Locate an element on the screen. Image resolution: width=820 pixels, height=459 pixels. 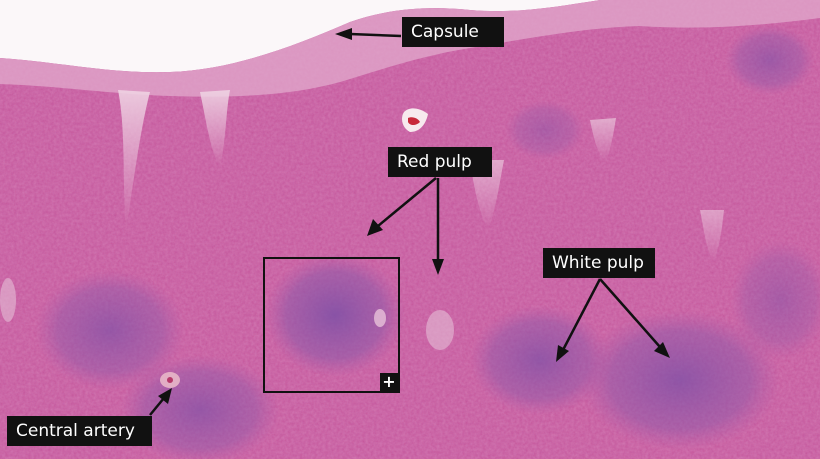
white-pulp-label: White pulp is located at coordinates (599, 263).